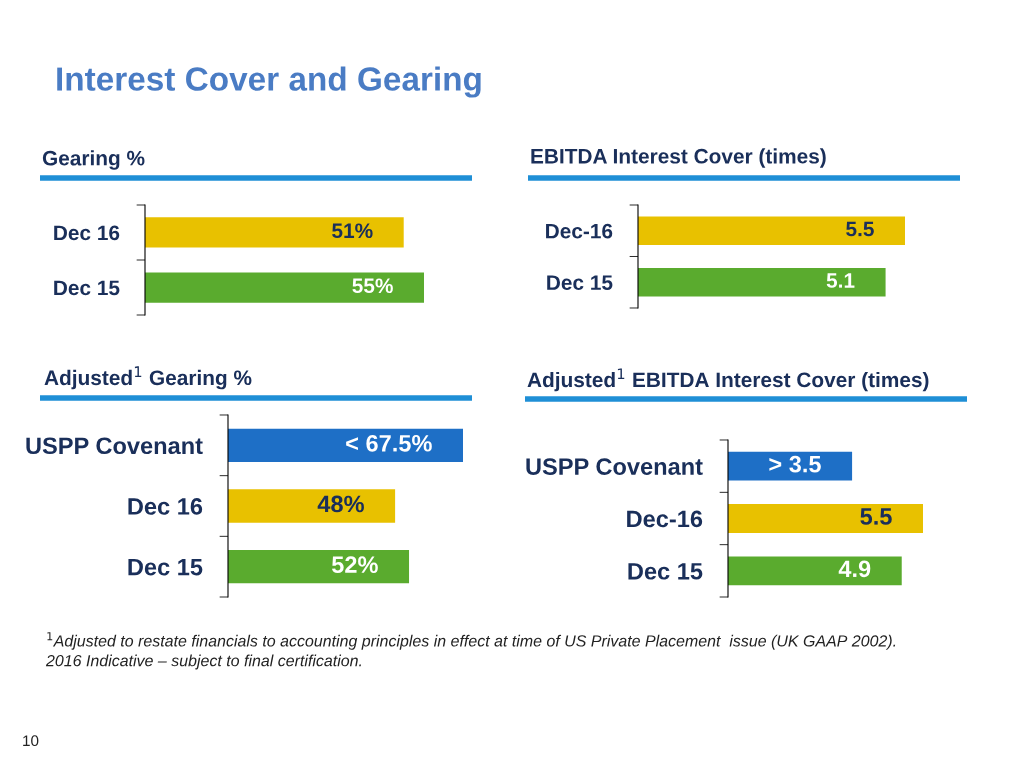  What do you see at coordinates (354, 564) in the screenshot?
I see `data-label: 52%` at bounding box center [354, 564].